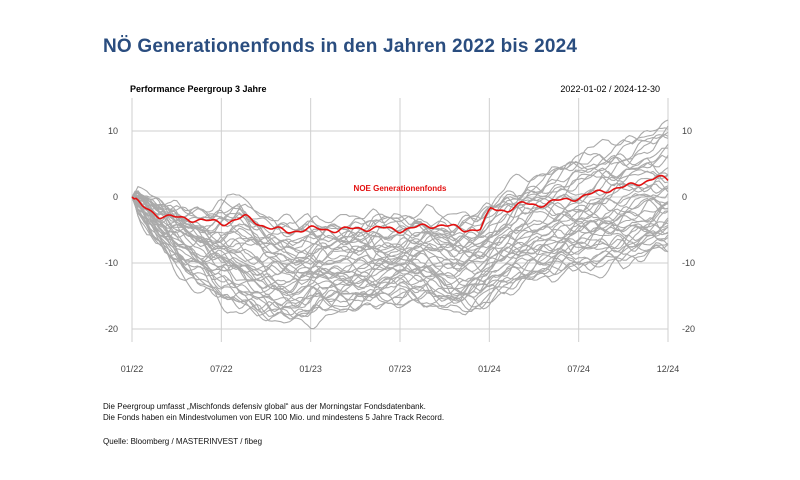 The width and height of the screenshot is (800, 480). What do you see at coordinates (688, 329) in the screenshot?
I see `y-tick-label-right: -20` at bounding box center [688, 329].